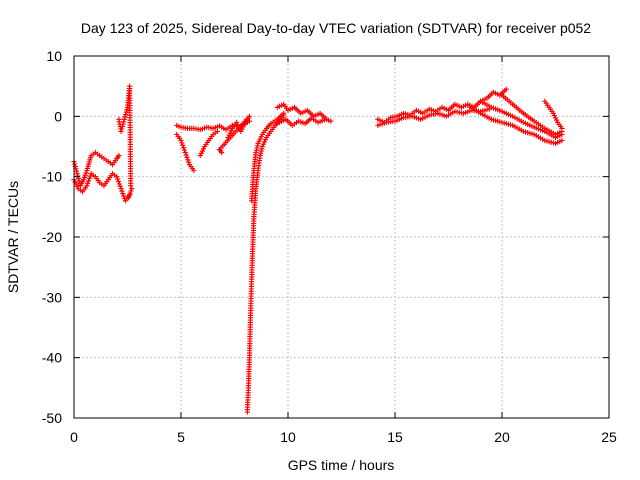 This screenshot has height=480, width=640. I want to click on y-axis-label: SDTVAR / TECUs, so click(13, 237).